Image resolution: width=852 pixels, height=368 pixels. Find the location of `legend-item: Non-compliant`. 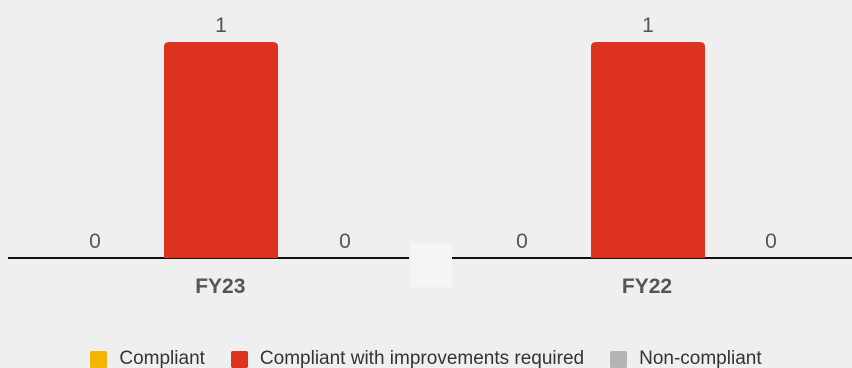

legend-item: Non-compliant is located at coordinates (686, 358).